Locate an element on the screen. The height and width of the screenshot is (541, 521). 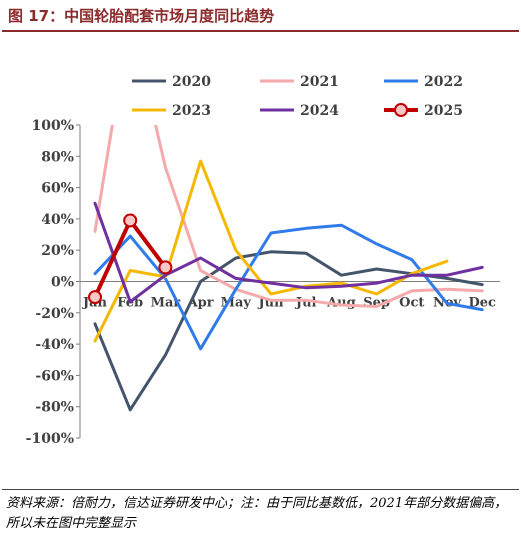
y-tick-label: 60% is located at coordinates (57, 189).